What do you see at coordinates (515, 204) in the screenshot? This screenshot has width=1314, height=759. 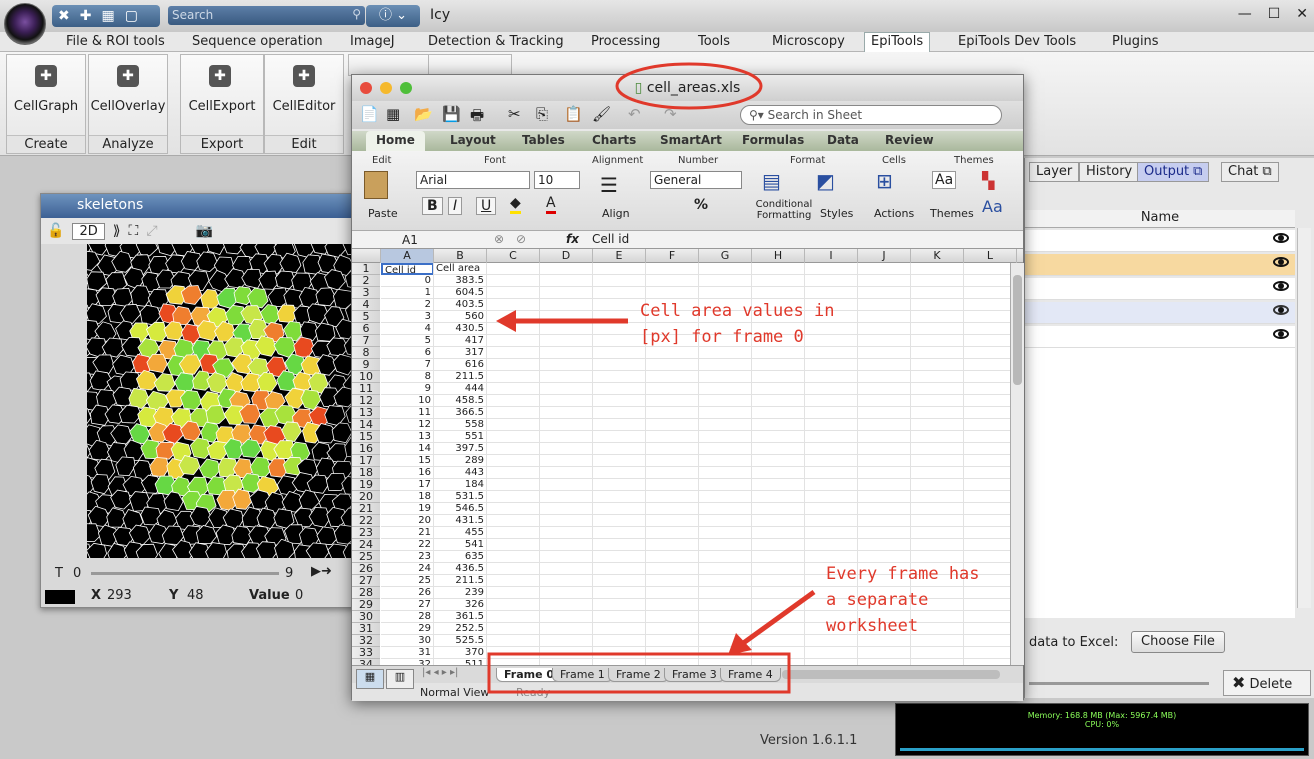 I see `fill-color-icon: ◆` at bounding box center [515, 204].